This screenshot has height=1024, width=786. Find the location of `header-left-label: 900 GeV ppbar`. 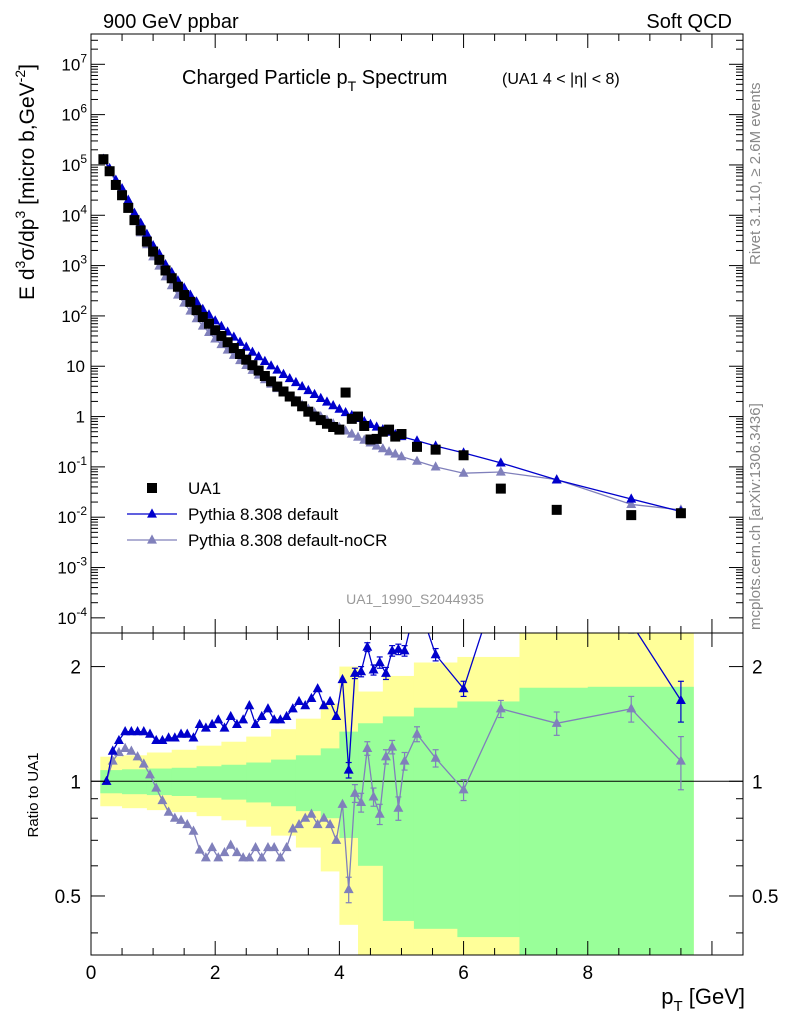

header-left-label: 900 GeV ppbar is located at coordinates (171, 22).